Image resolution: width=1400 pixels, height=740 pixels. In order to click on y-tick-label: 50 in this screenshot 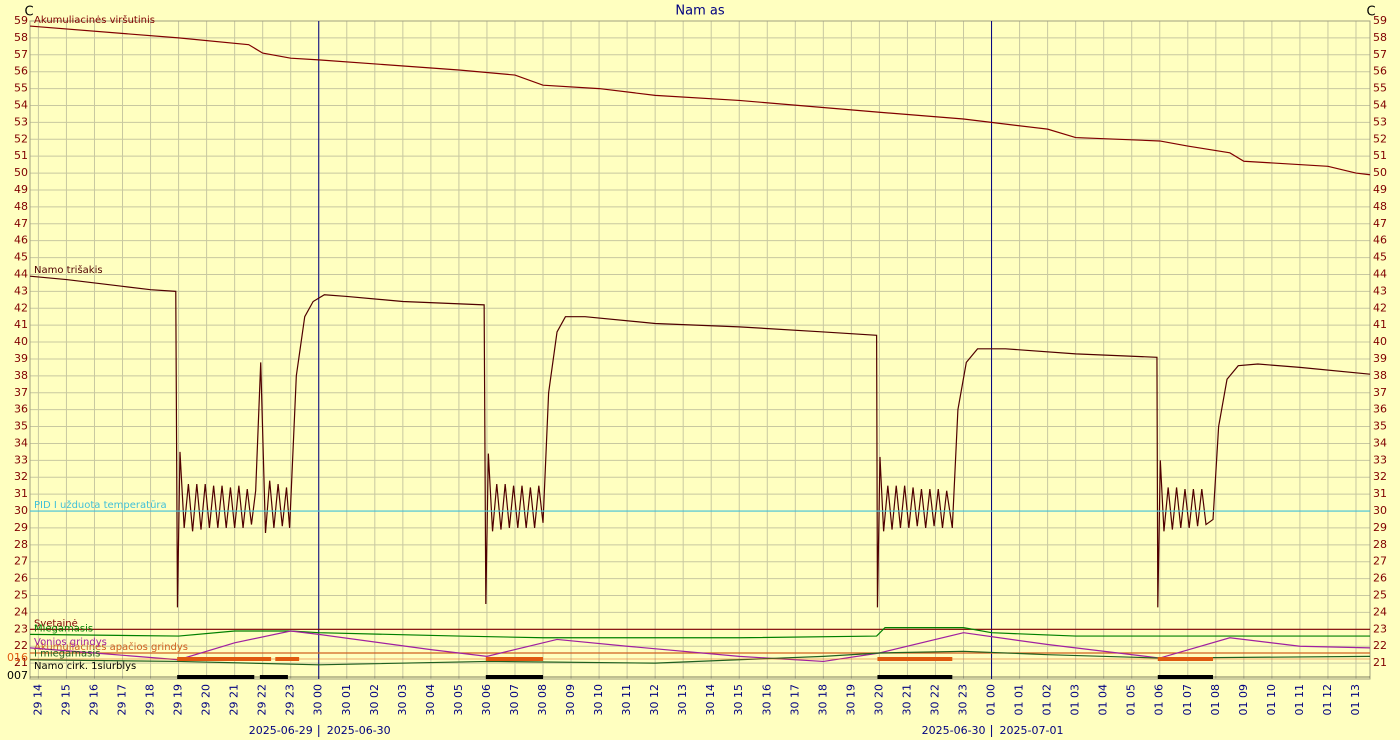, I will do `click(21, 172)`.